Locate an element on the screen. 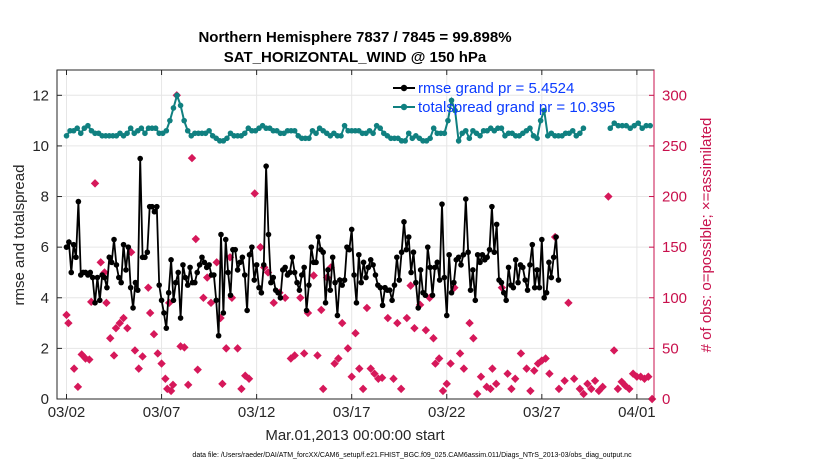  left-tick-label: 2 is located at coordinates (45, 348).